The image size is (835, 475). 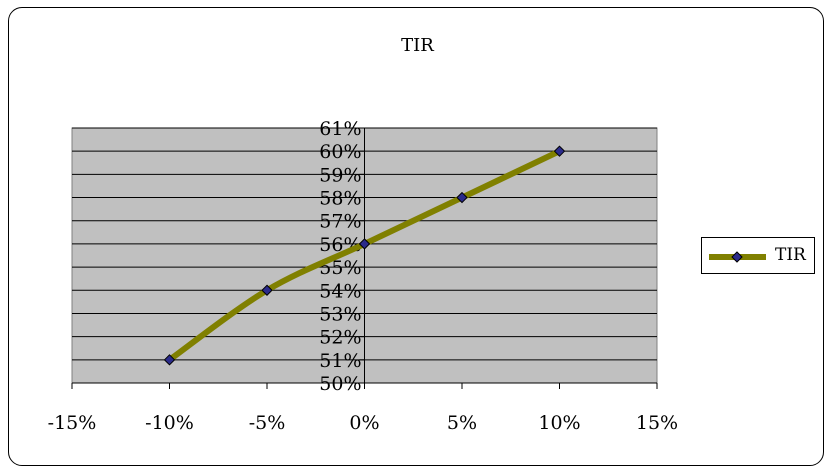 I want to click on y-tick-label: 60%, so click(x=340, y=152).